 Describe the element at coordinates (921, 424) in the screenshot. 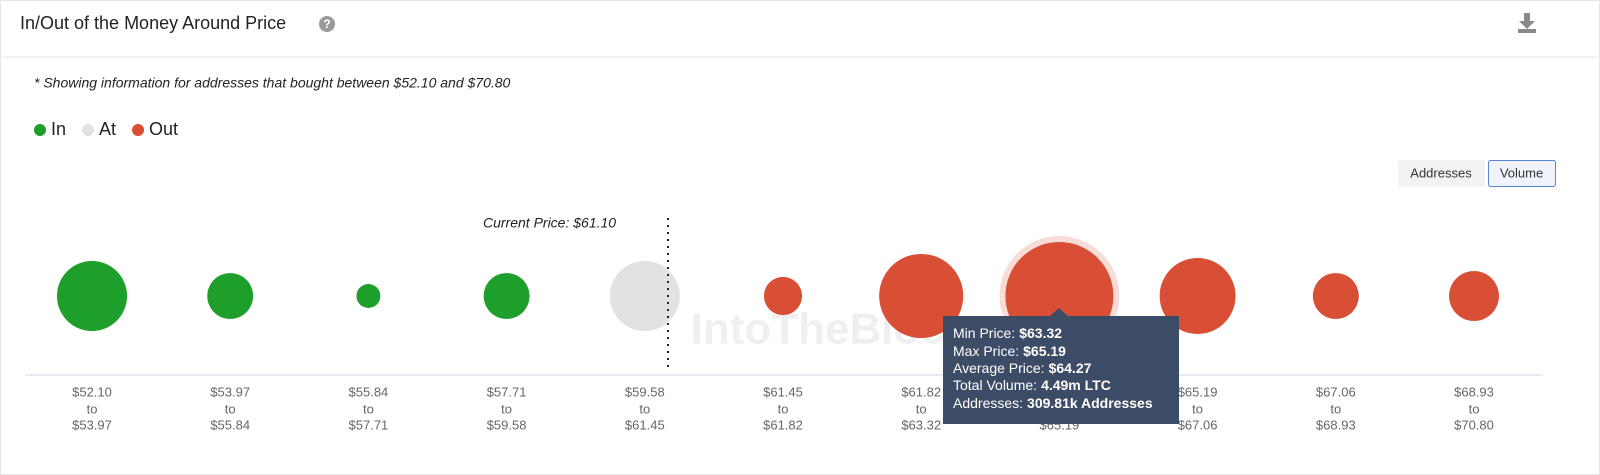

I see `x-tick-label: $63.32` at that location.